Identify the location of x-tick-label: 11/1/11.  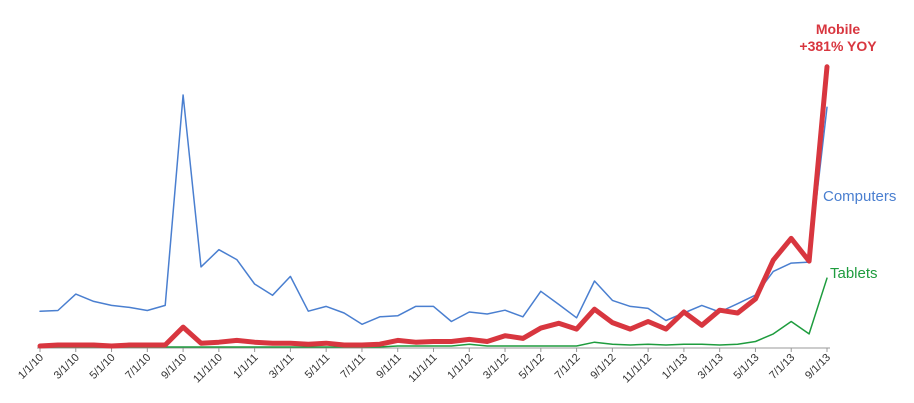
(422, 368).